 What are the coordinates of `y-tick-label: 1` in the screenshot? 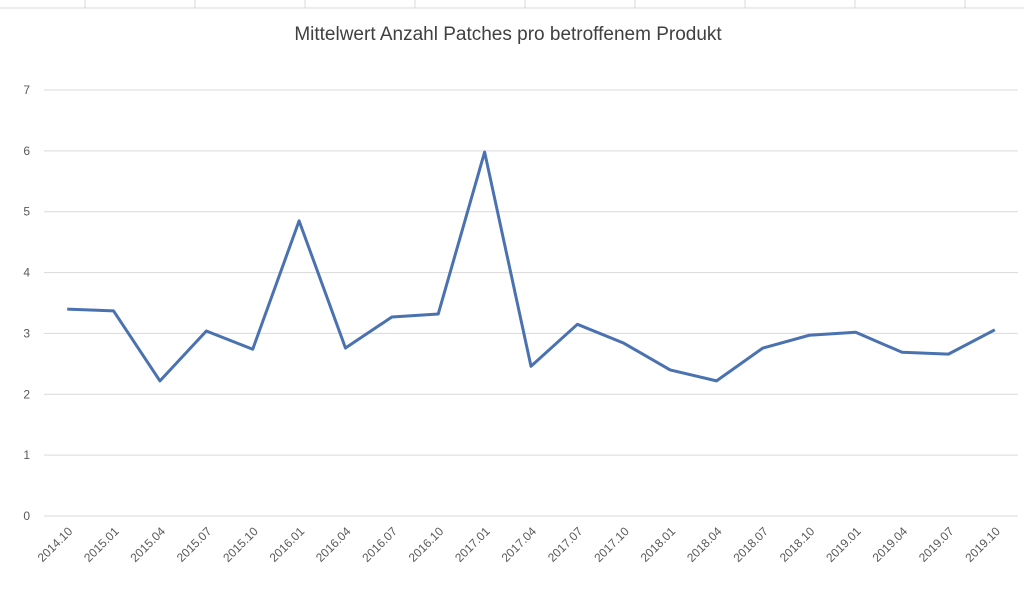 It's located at (26, 455).